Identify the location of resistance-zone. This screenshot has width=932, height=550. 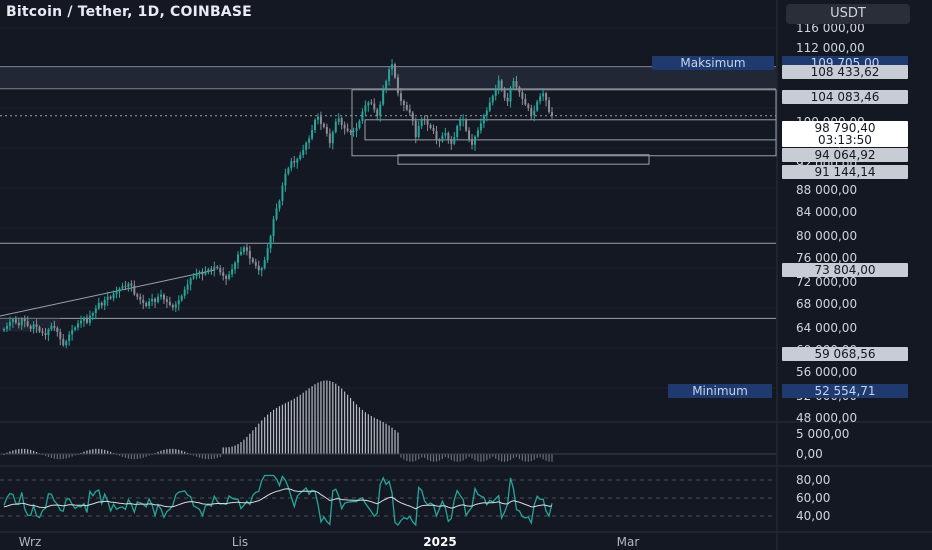
(388, 77).